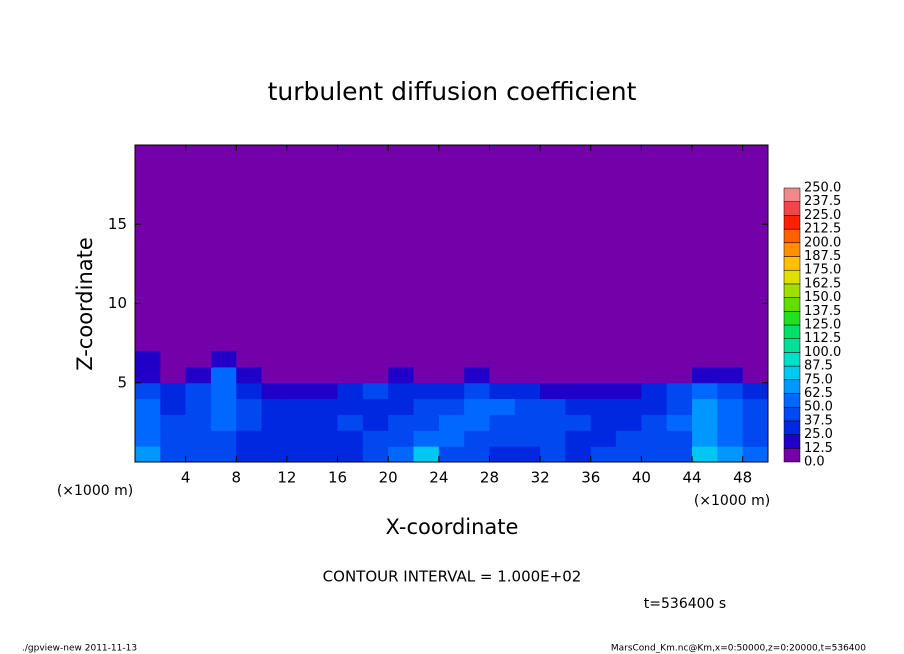 The height and width of the screenshot is (654, 904). Describe the element at coordinates (822, 188) in the screenshot. I see `colorbar-label: 250.0` at that location.